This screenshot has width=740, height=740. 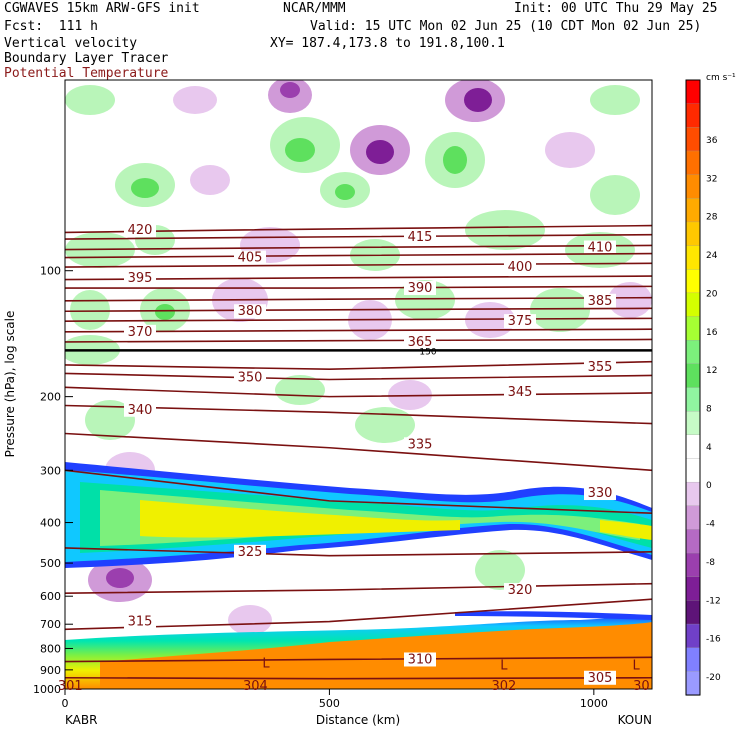 What do you see at coordinates (709, 486) in the screenshot?
I see `colorbar-label: 0` at bounding box center [709, 486].